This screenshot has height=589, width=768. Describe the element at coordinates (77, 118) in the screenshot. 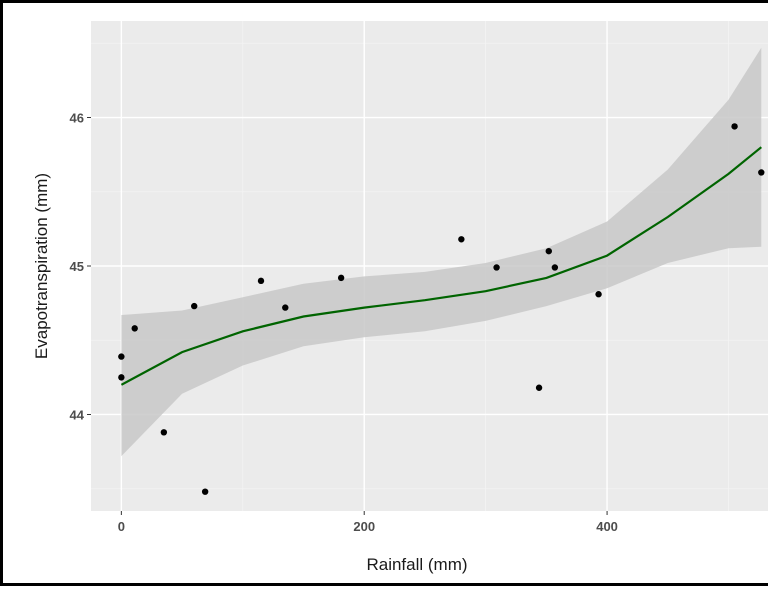

I see `y-tick-label: 46` at that location.